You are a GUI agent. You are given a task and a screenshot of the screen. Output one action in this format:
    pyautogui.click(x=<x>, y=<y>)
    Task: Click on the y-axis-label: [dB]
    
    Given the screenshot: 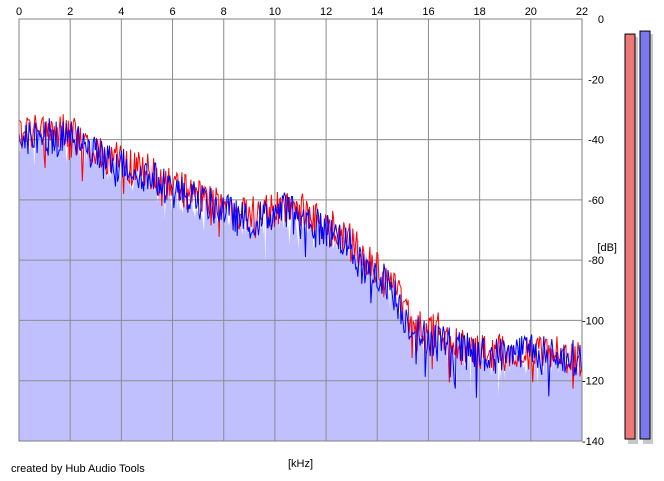 What is the action you would take?
    pyautogui.click(x=607, y=248)
    